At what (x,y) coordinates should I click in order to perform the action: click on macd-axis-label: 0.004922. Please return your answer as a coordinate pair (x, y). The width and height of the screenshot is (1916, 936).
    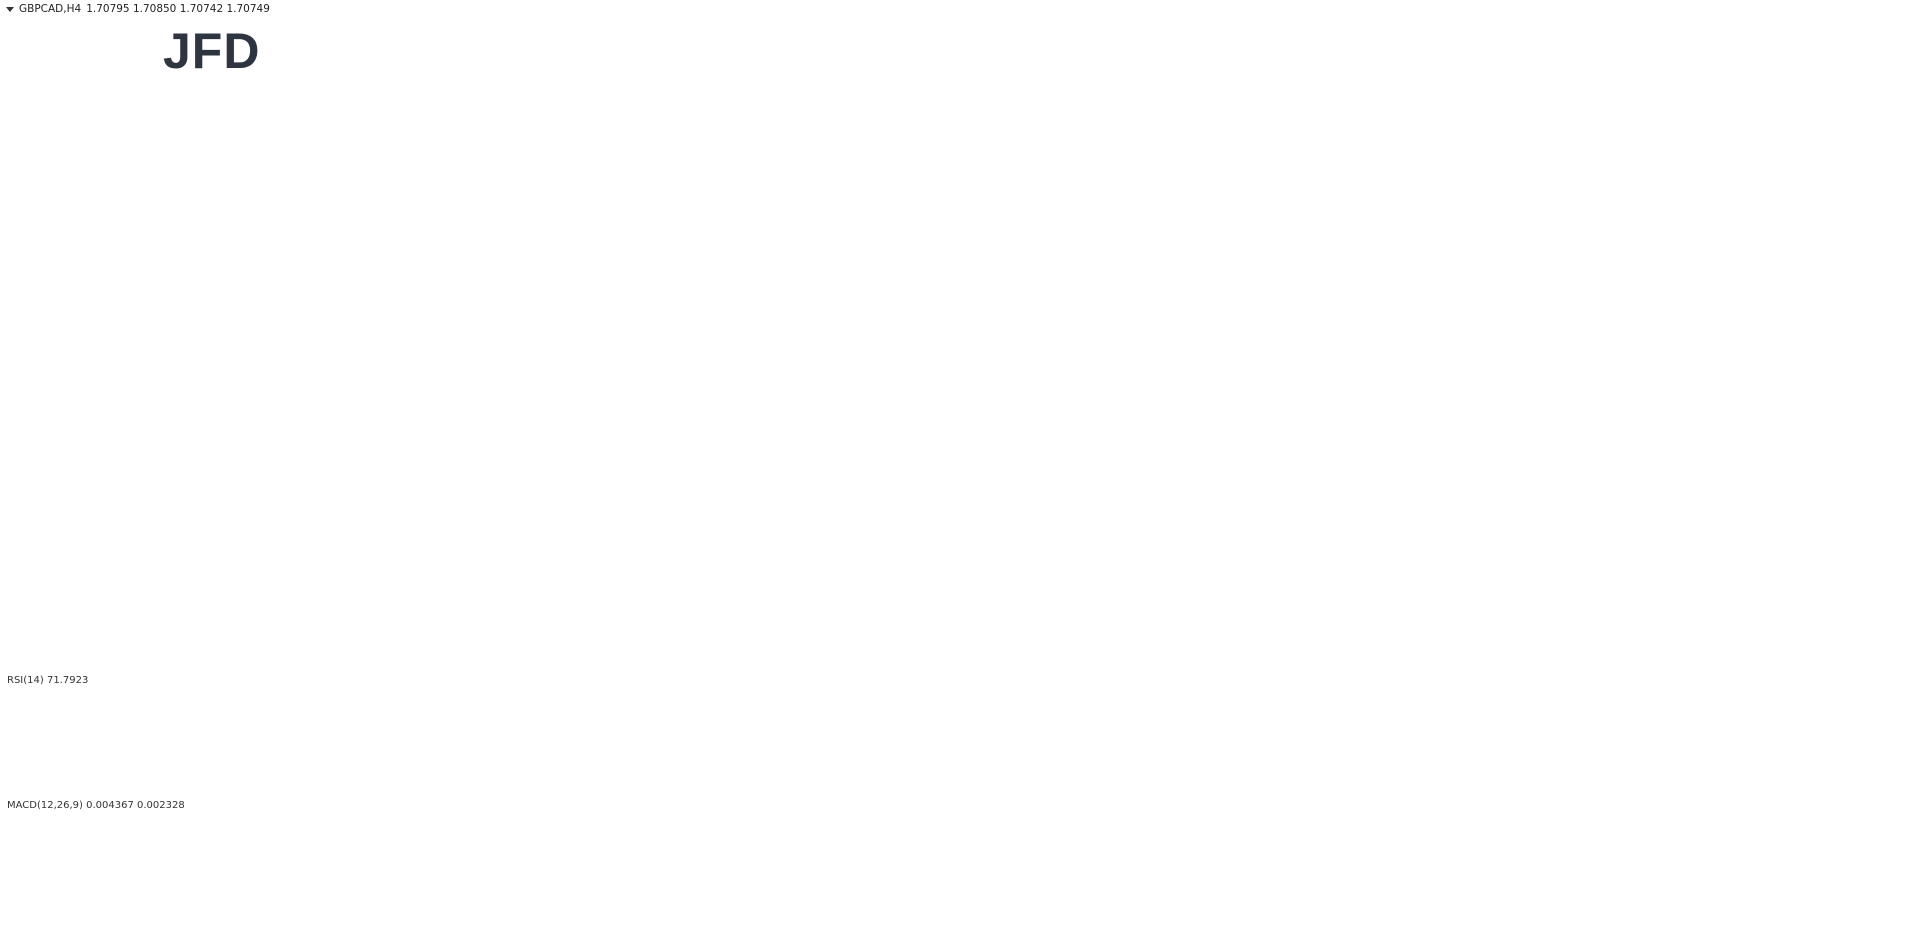
    Looking at the image, I should click on (1895, 805).